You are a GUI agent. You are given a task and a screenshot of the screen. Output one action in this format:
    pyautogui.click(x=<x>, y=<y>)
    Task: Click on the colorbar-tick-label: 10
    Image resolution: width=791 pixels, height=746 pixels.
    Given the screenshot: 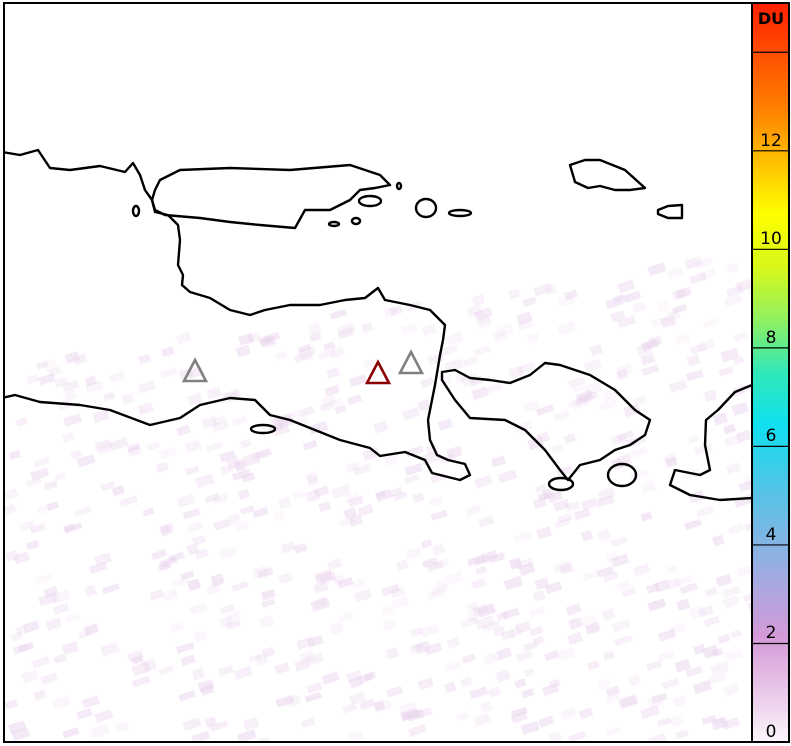 What is the action you would take?
    pyautogui.click(x=771, y=239)
    